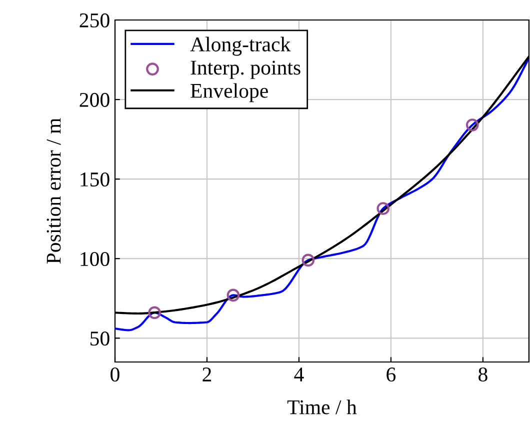 This screenshot has height=432, width=530. I want to click on x-tick-label: 8, so click(483, 374).